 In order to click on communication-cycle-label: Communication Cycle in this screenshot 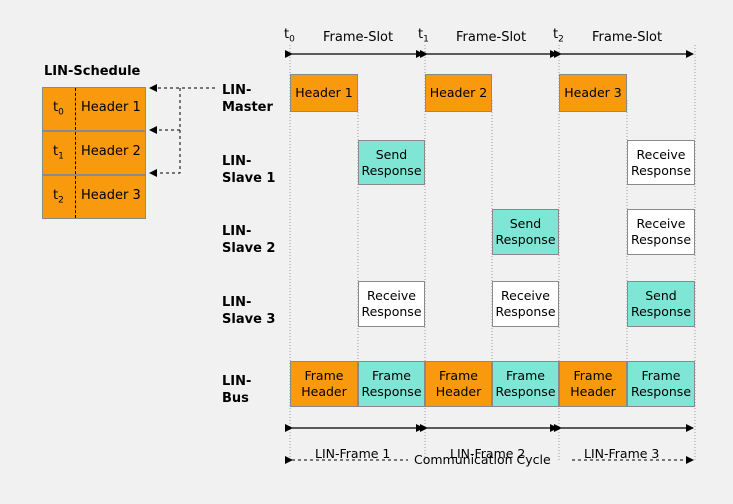, I will do `click(482, 459)`.